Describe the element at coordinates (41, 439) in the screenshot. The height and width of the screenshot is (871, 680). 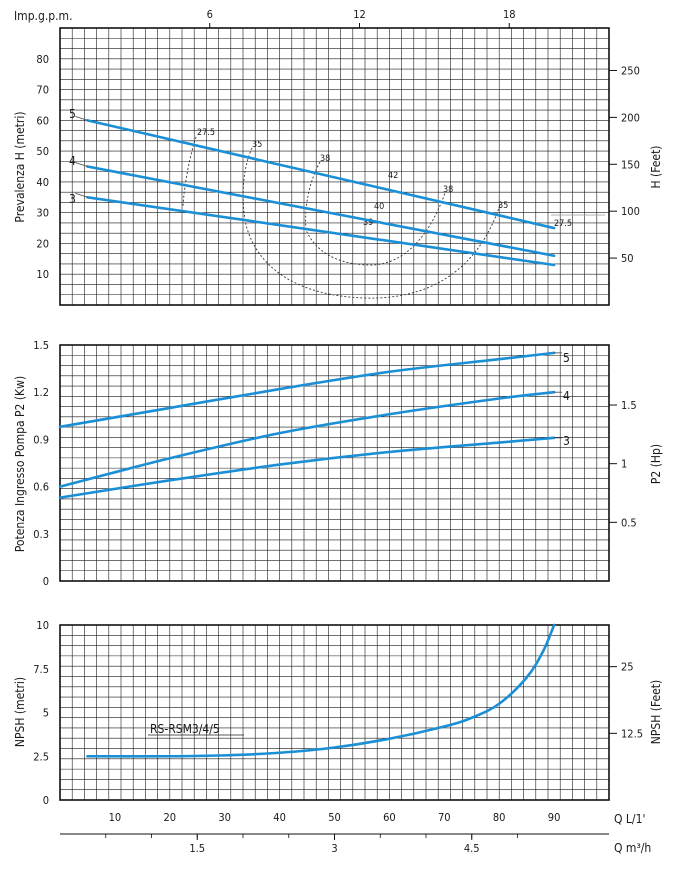
I see `y-tick-label: 0.9` at that location.